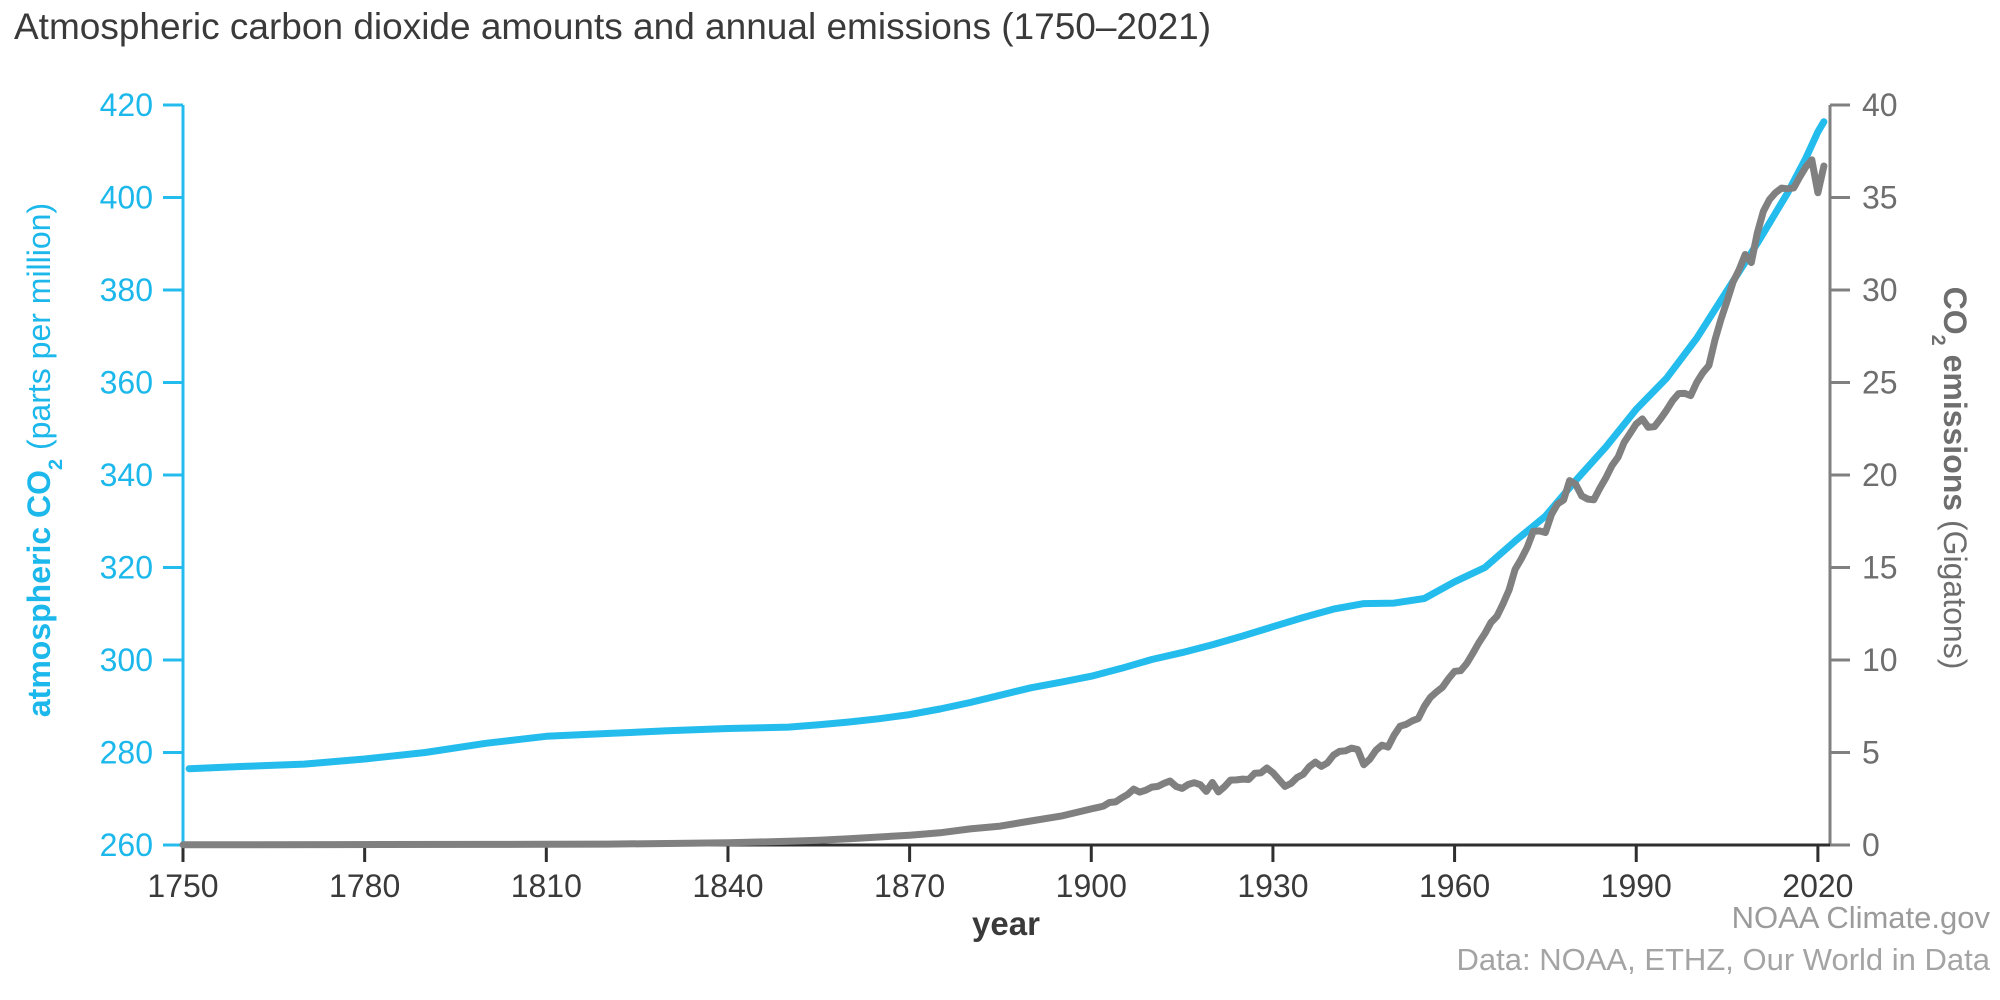  I want to click on left-axis-title-units: (parts per million), so click(38, 330).